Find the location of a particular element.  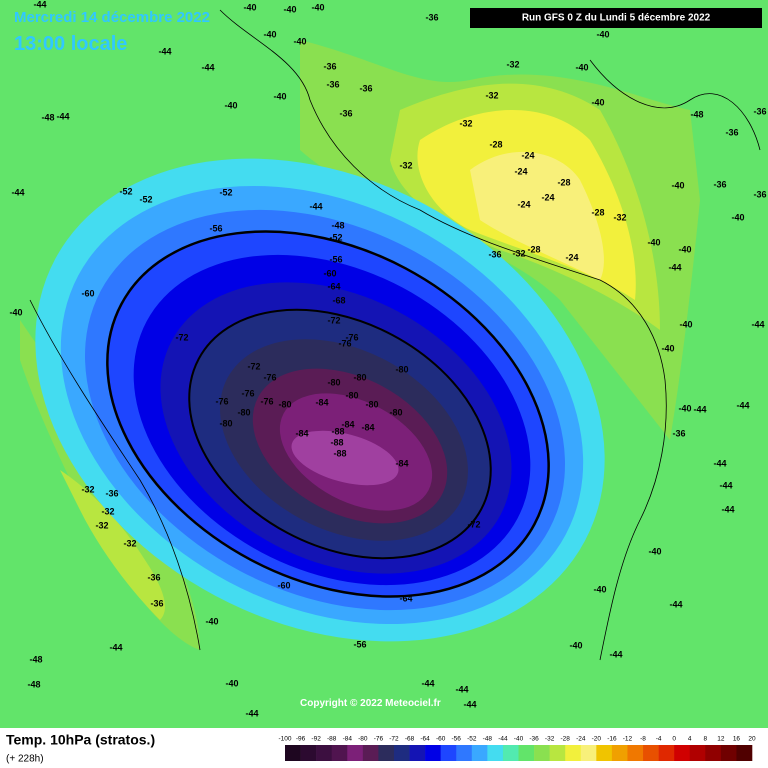

legend-tick-label: -100 is located at coordinates (284, 739).